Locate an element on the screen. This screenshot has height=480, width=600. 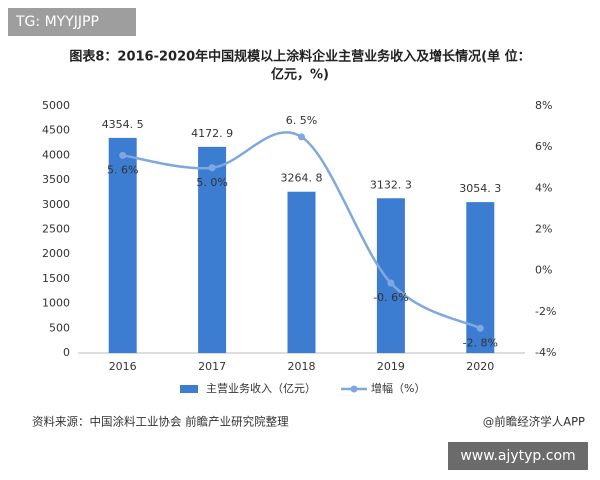
y-tick-label: 5000 is located at coordinates (56, 105).